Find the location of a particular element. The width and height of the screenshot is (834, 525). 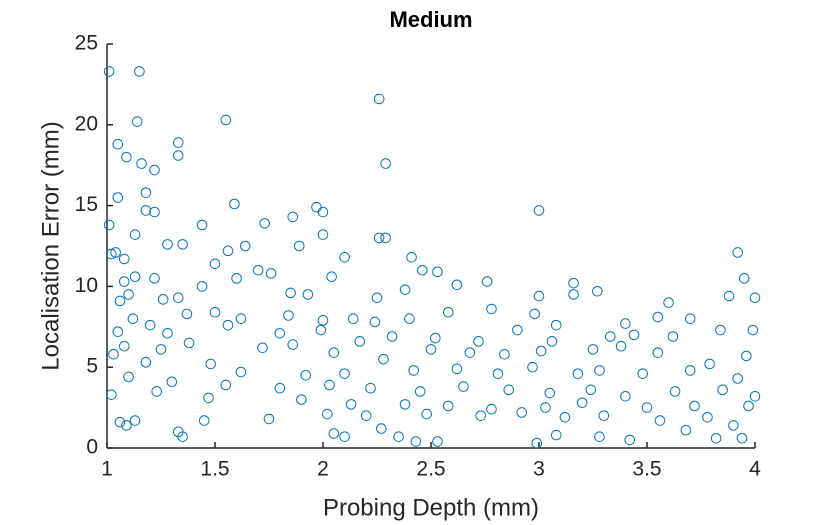

x-tick-label: 2.5 is located at coordinates (430, 469).